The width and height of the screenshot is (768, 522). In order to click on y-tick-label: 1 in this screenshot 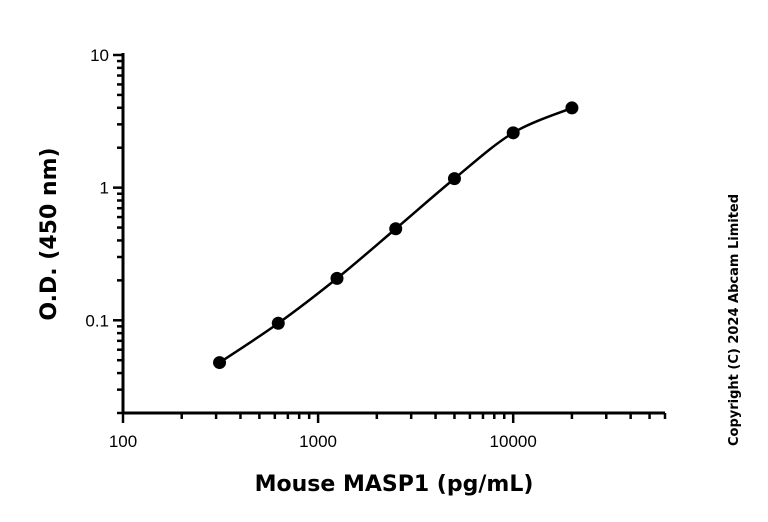, I will do `click(104, 188)`.